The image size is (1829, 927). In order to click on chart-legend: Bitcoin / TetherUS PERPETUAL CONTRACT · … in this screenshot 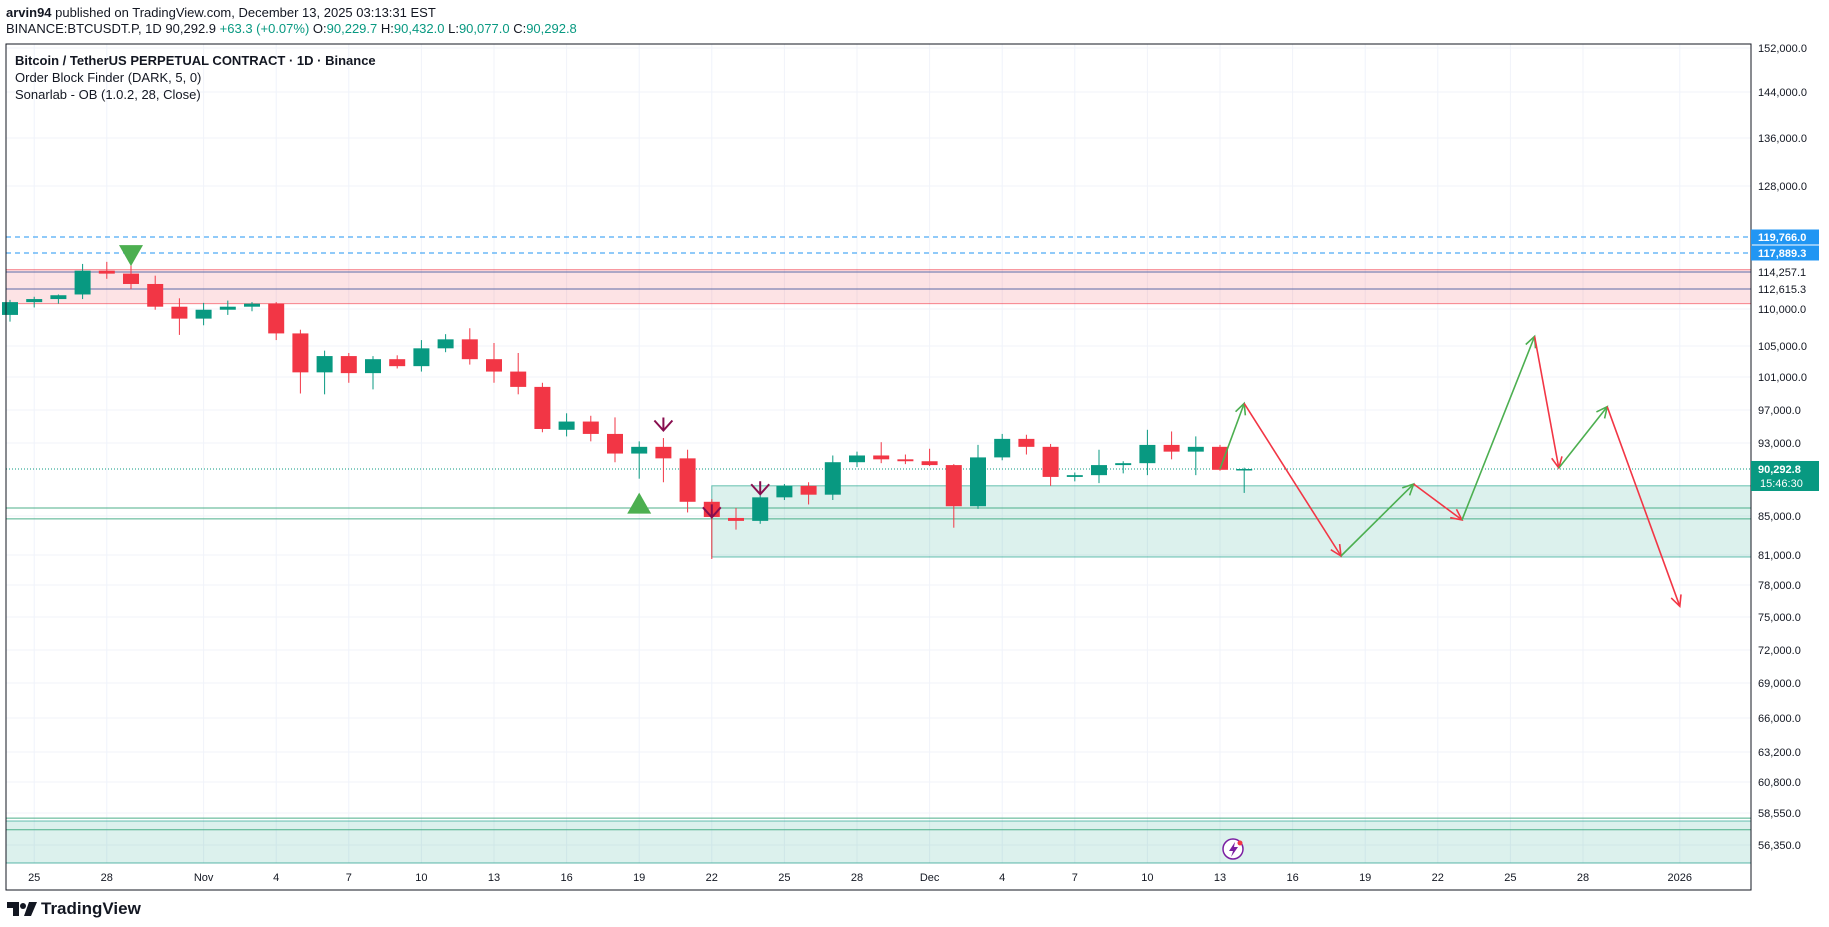, I will do `click(195, 77)`.